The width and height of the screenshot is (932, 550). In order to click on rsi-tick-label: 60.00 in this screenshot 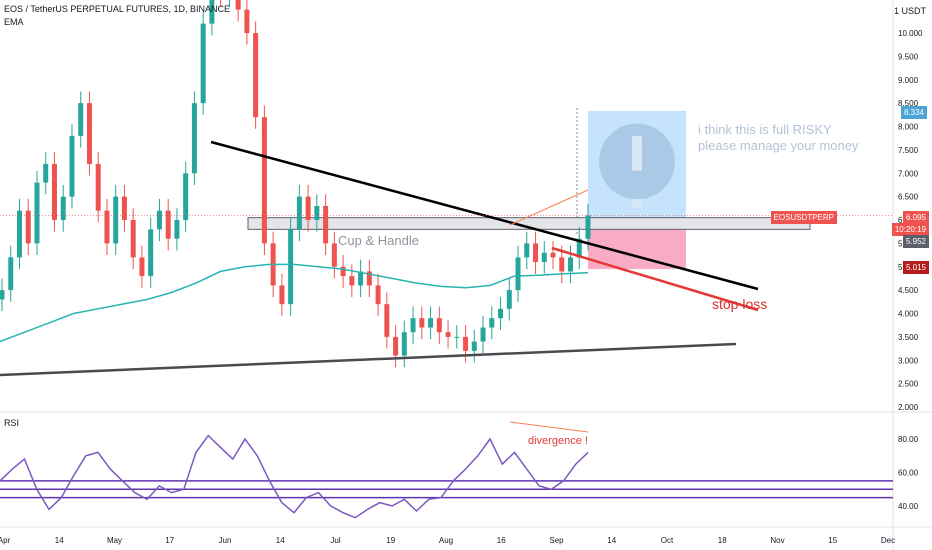, I will do `click(908, 473)`.